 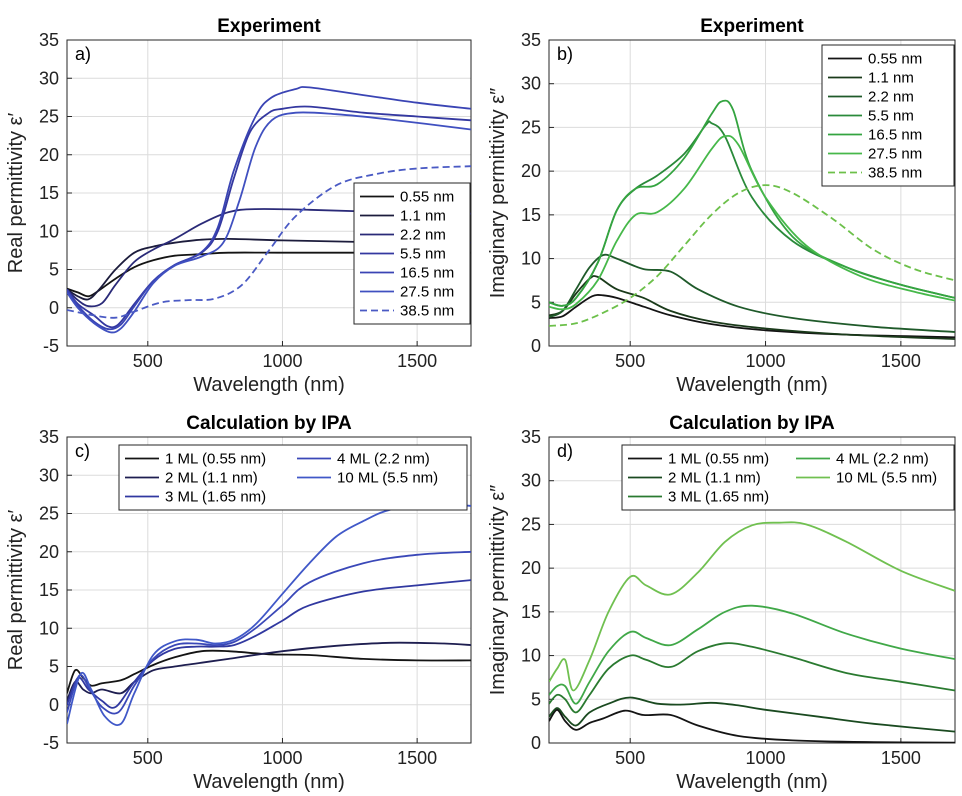 I want to click on panel-tag: b), so click(x=565, y=54).